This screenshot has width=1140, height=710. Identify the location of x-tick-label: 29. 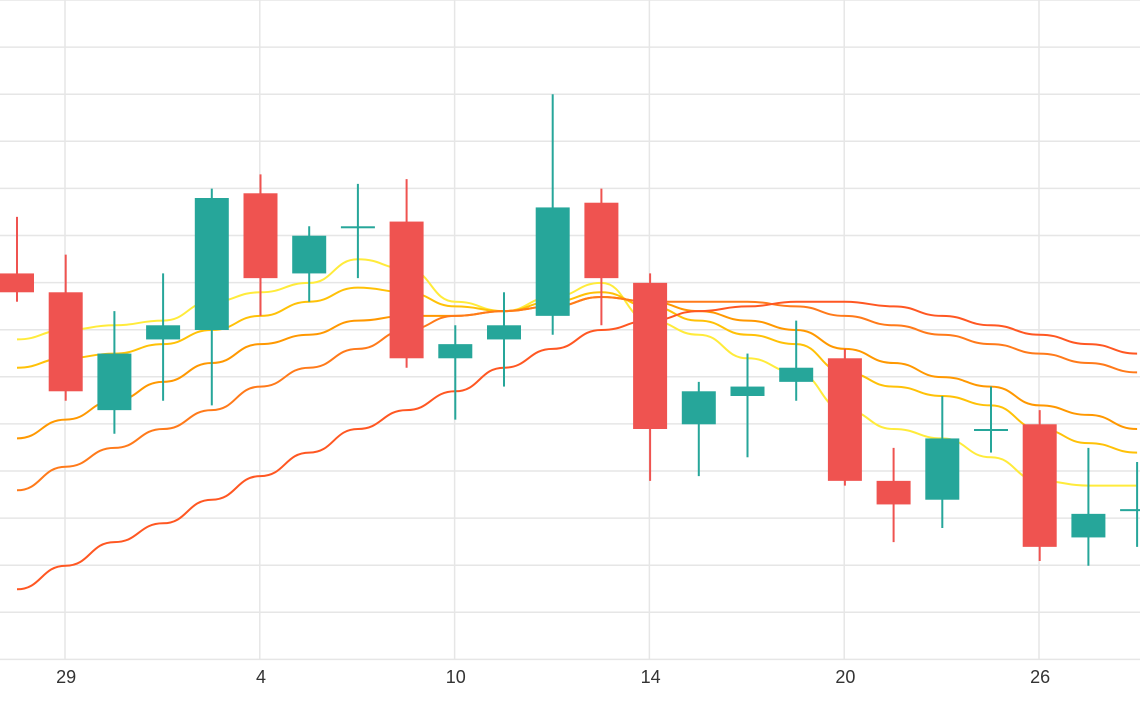
(66, 677).